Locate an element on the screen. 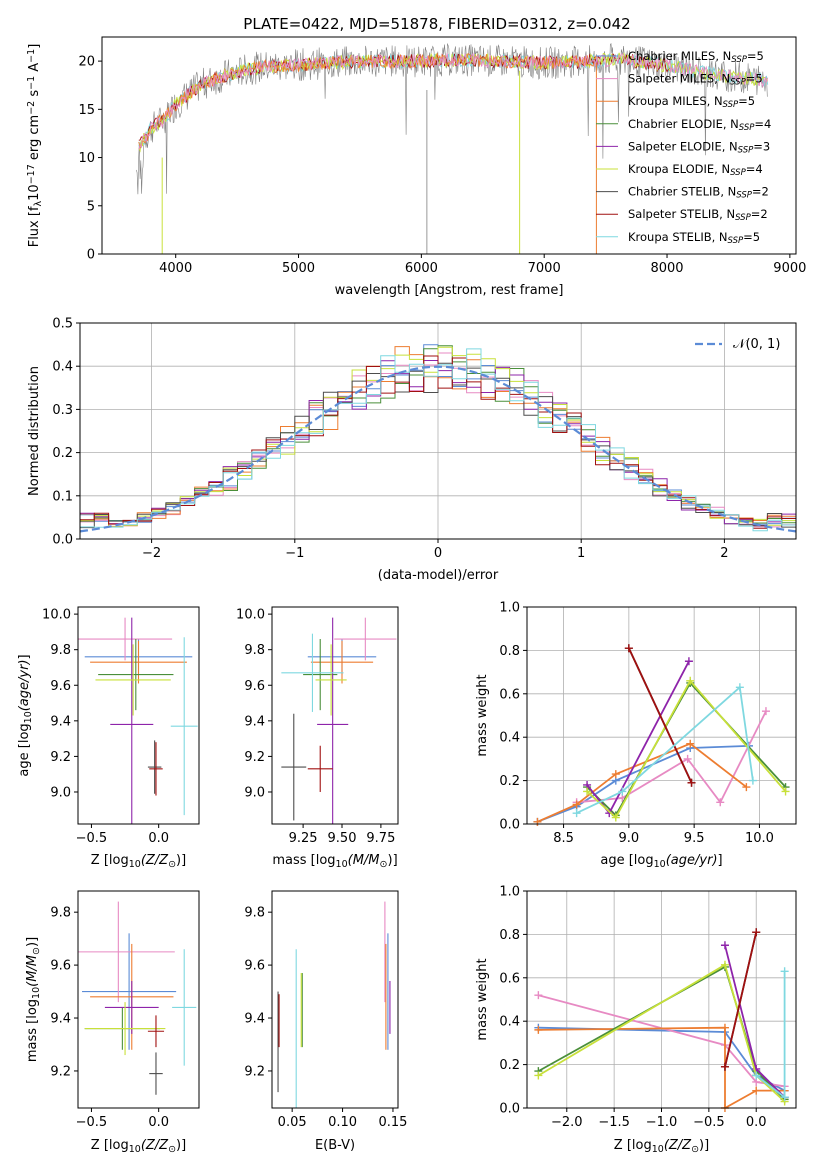 This screenshot has width=819, height=1170. gaussian-legend-label: 𝒩(0, 1) is located at coordinates (756, 344).